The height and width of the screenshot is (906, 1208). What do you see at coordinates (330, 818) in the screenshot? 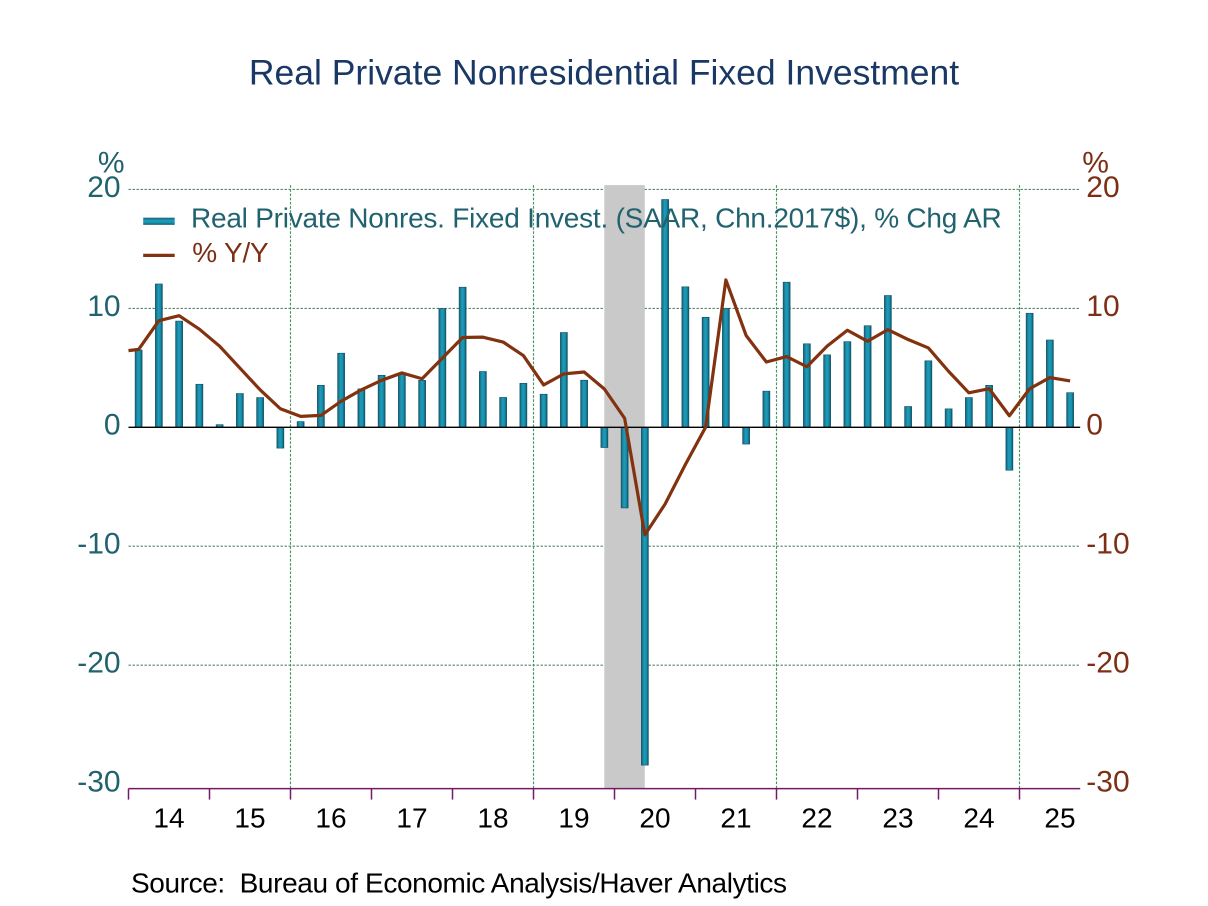
I see `svg-text: 16` at bounding box center [330, 818].